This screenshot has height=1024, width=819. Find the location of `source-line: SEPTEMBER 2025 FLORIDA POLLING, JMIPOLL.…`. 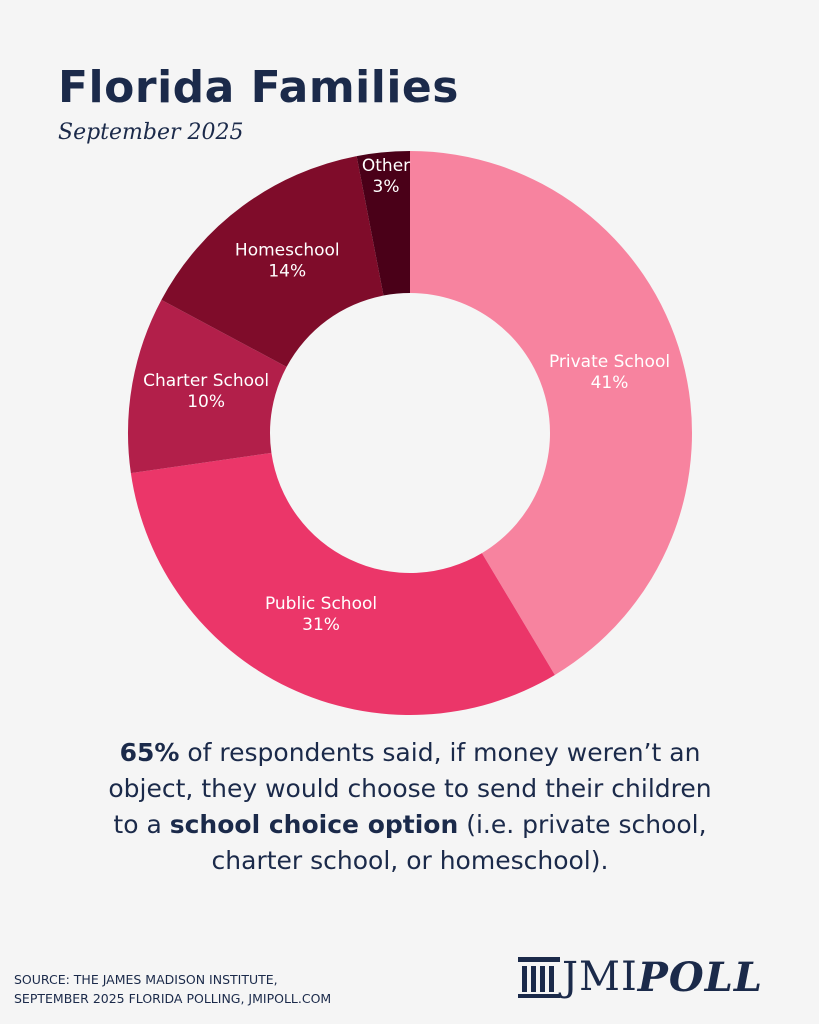

source-line: SEPTEMBER 2025 FLORIDA POLLING, JMIPOLL.… is located at coordinates (173, 998).